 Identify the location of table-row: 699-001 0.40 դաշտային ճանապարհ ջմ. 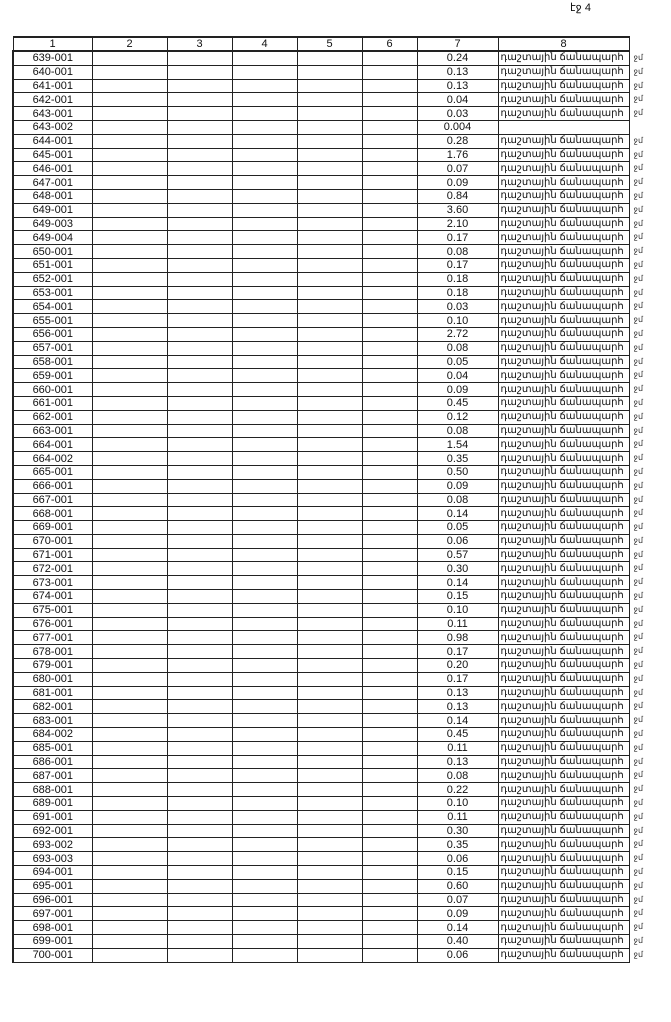
(327, 941).